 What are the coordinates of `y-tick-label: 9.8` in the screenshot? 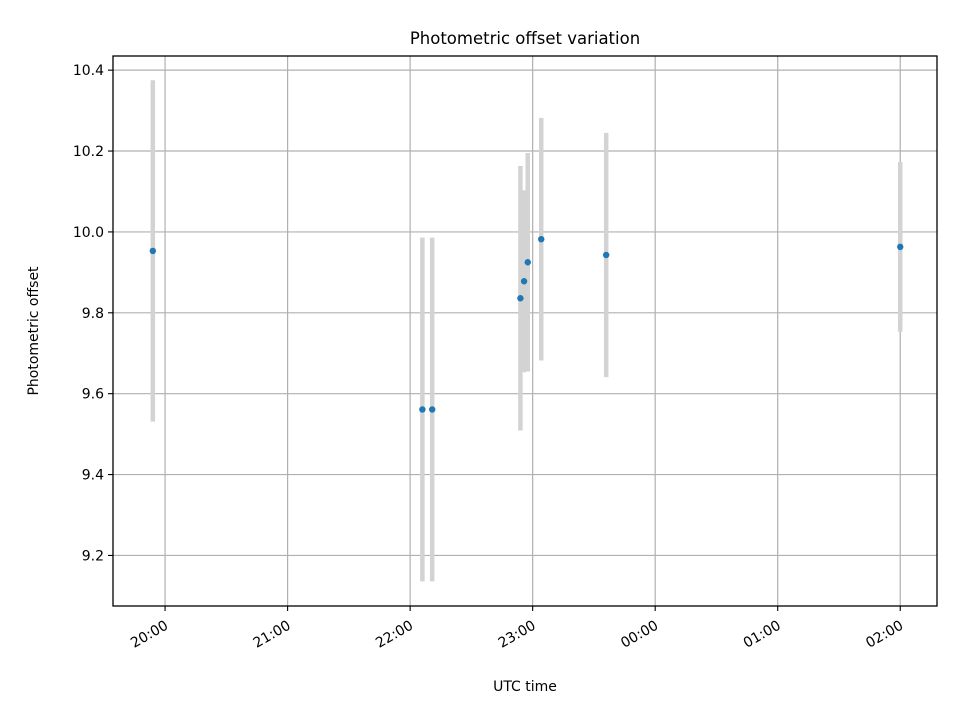 It's located at (93, 314).